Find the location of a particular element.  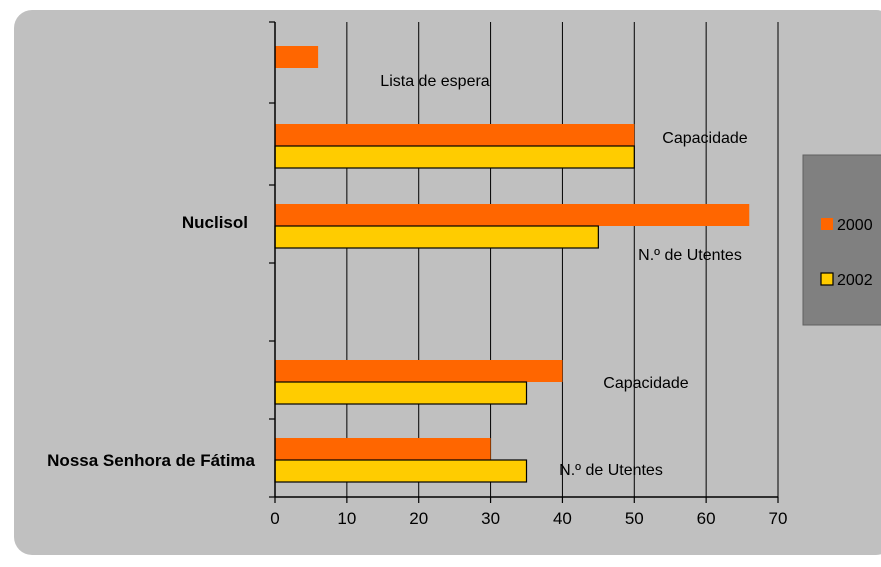

x-tick-label: 40 is located at coordinates (562, 518).